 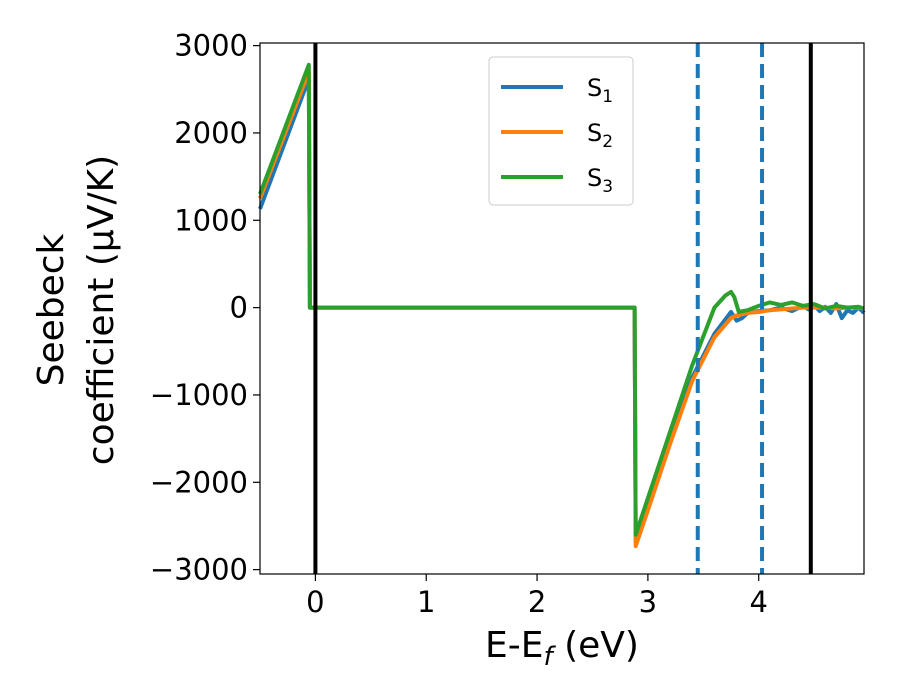 I want to click on y-tick-label: −2000, so click(x=199, y=482).